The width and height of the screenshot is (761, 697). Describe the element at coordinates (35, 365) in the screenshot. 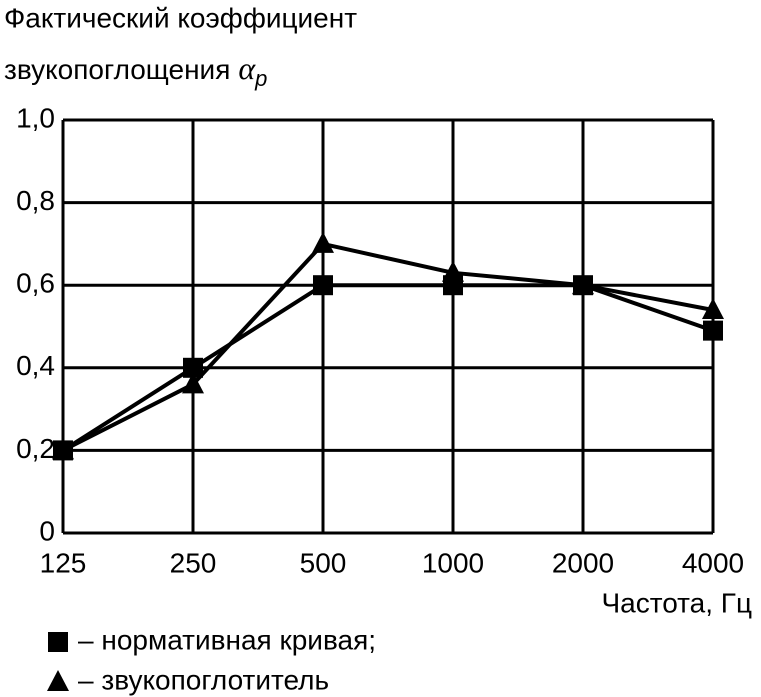

I see `y-tick-label: 0,4` at that location.